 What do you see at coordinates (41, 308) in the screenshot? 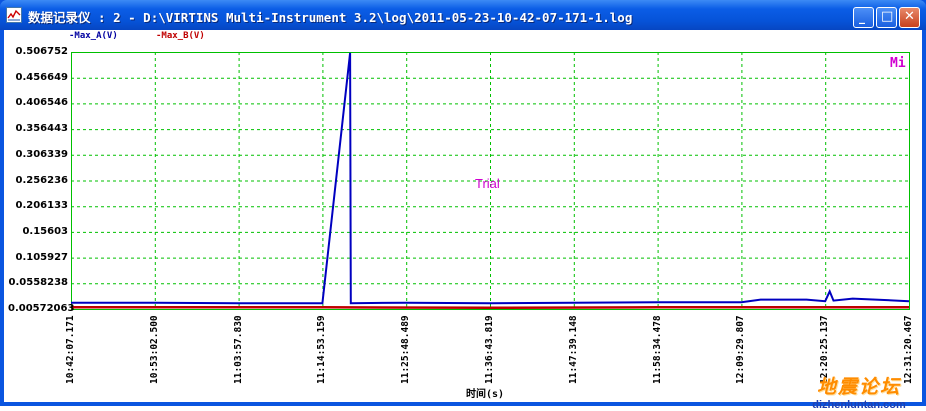
I see `y-tick-label: 0.00572063` at bounding box center [41, 308].